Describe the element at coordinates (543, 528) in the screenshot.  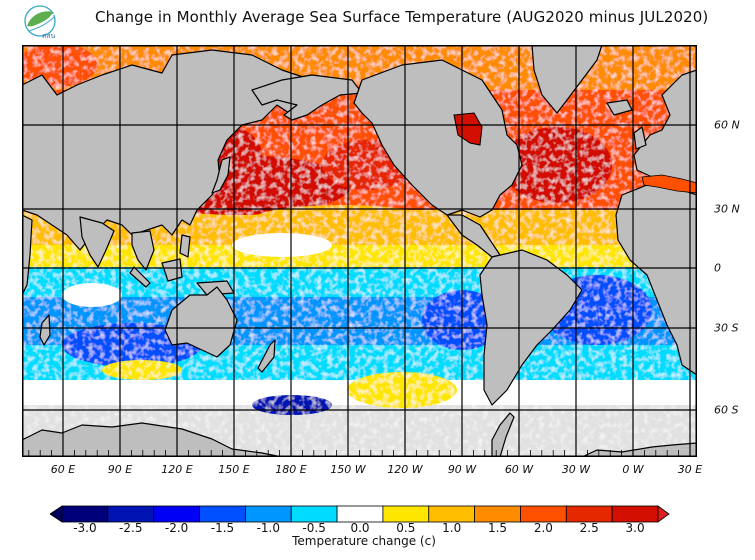
I see `colorbar-tick-label: 2.0` at that location.